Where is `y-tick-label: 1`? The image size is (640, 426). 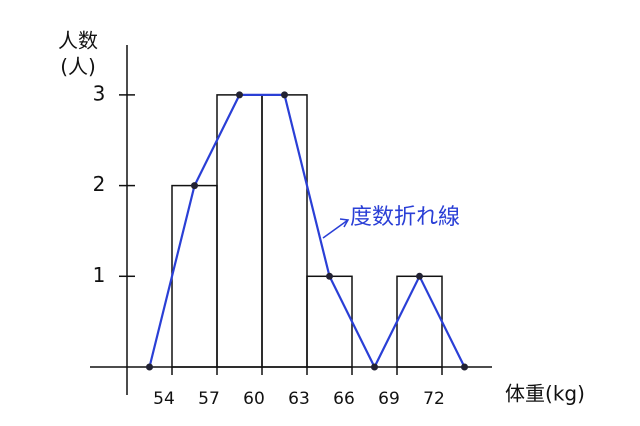 y-tick-label: 1 is located at coordinates (99, 275).